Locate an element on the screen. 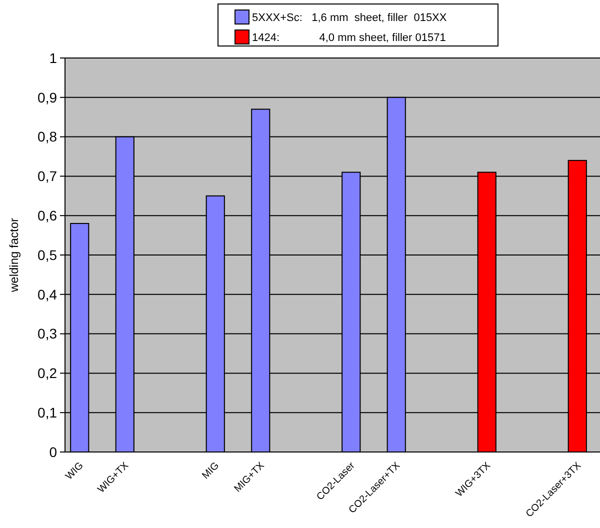 Image resolution: width=600 pixels, height=528 pixels. y-axis-title: welding factor is located at coordinates (14, 256).